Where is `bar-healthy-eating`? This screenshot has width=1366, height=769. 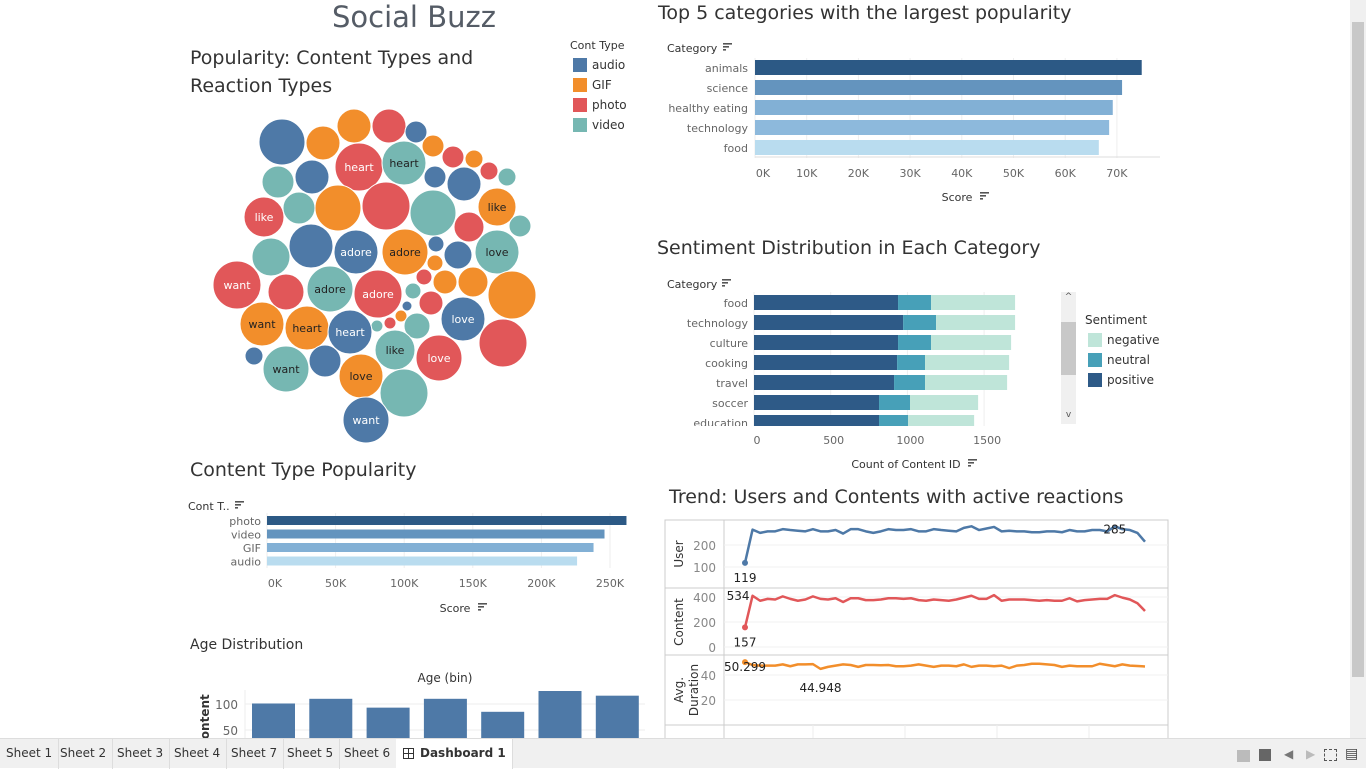
bar-healthy-eating is located at coordinates (934, 107).